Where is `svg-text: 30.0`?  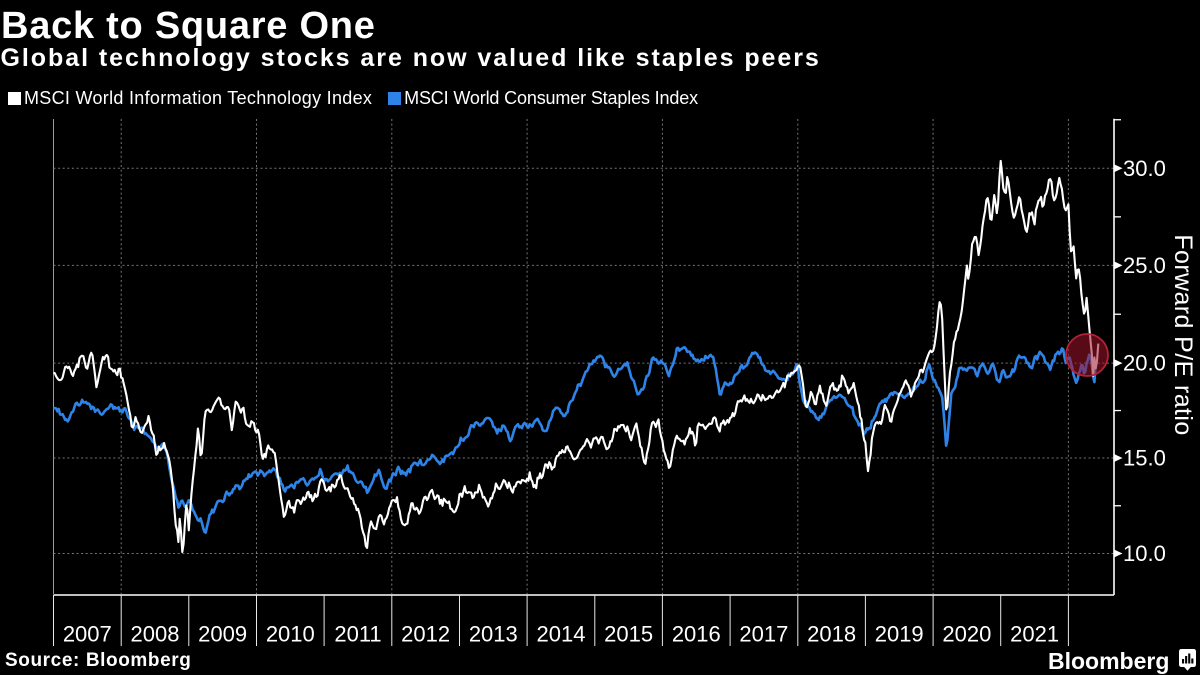 svg-text: 30.0 is located at coordinates (1144, 168).